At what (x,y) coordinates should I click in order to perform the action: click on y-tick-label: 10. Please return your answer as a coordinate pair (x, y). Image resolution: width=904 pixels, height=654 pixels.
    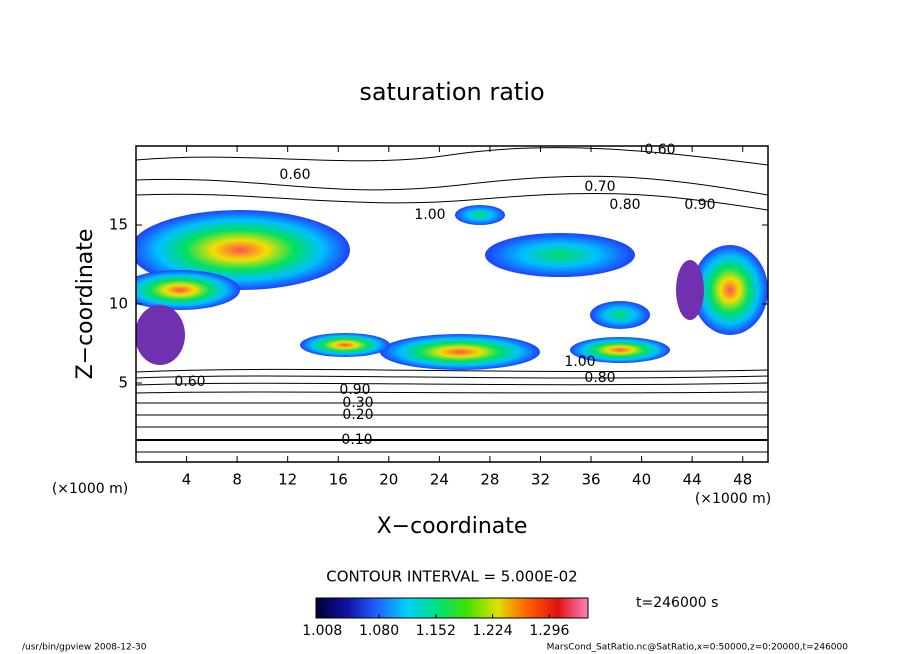
    Looking at the image, I should click on (118, 304).